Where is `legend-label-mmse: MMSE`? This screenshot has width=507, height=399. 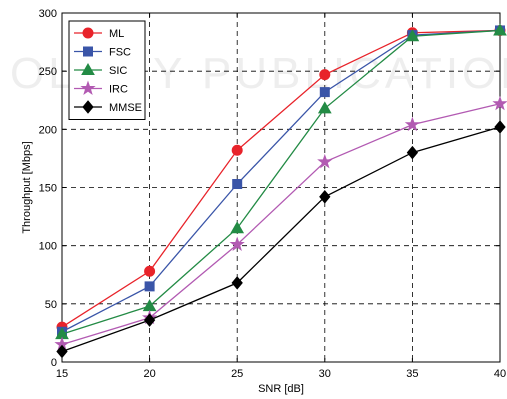
legend-label-mmse: MMSE is located at coordinates (125, 108).